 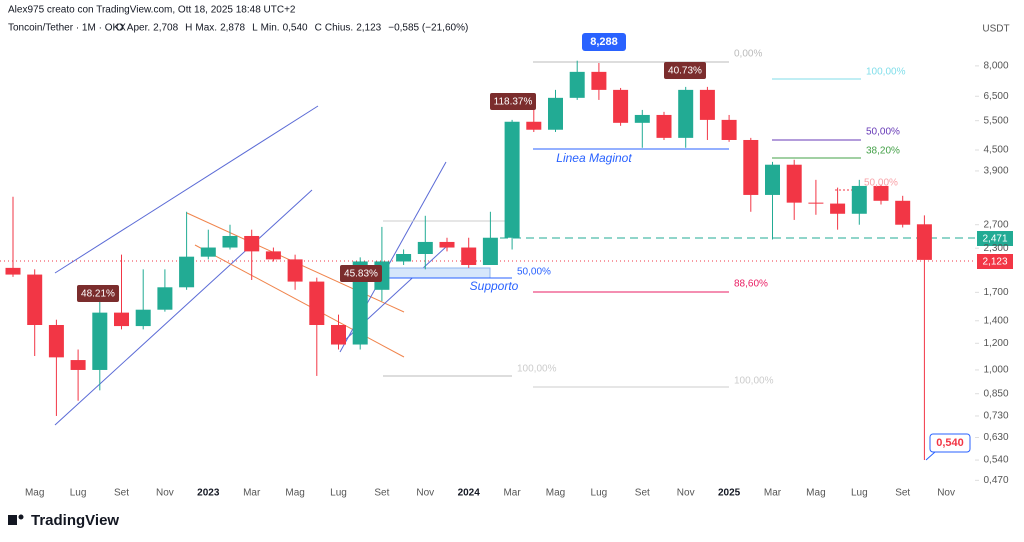 I want to click on y-tick-label: 5,500, so click(x=995, y=120).